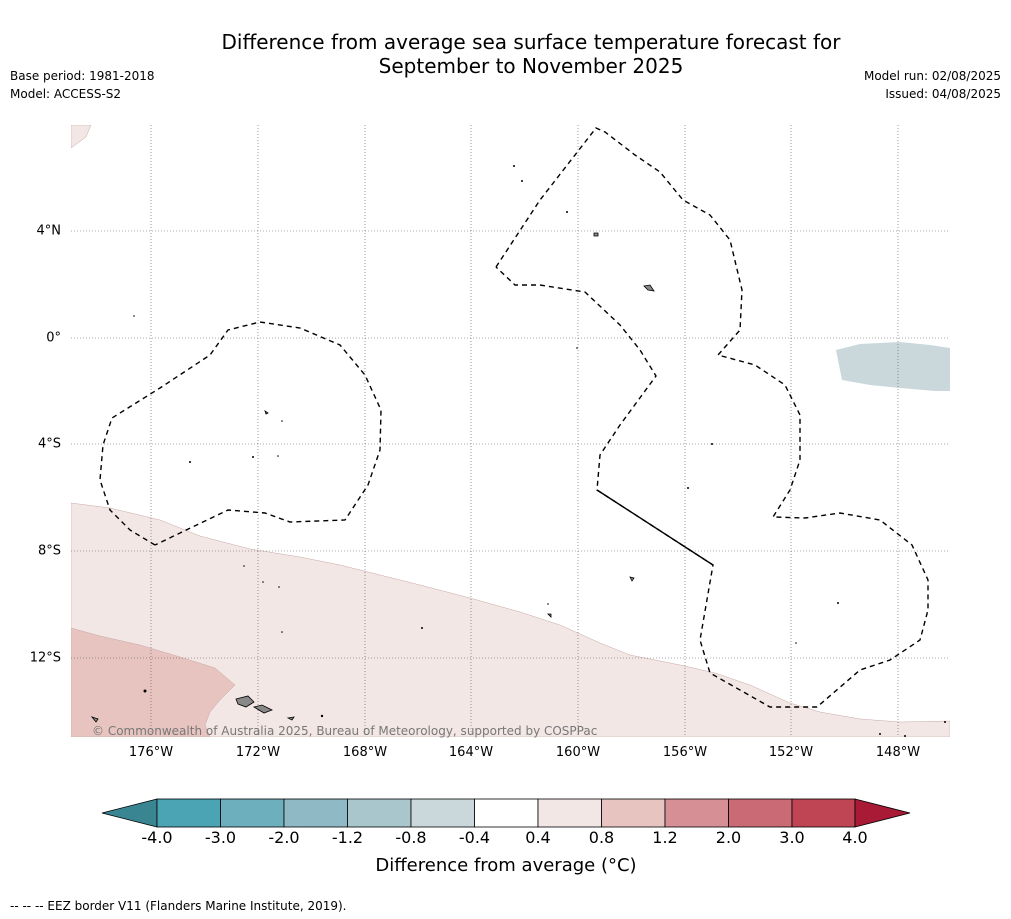 This screenshot has width=1011, height=919. What do you see at coordinates (538, 837) in the screenshot?
I see `colorbar-tick: 0.4` at bounding box center [538, 837].